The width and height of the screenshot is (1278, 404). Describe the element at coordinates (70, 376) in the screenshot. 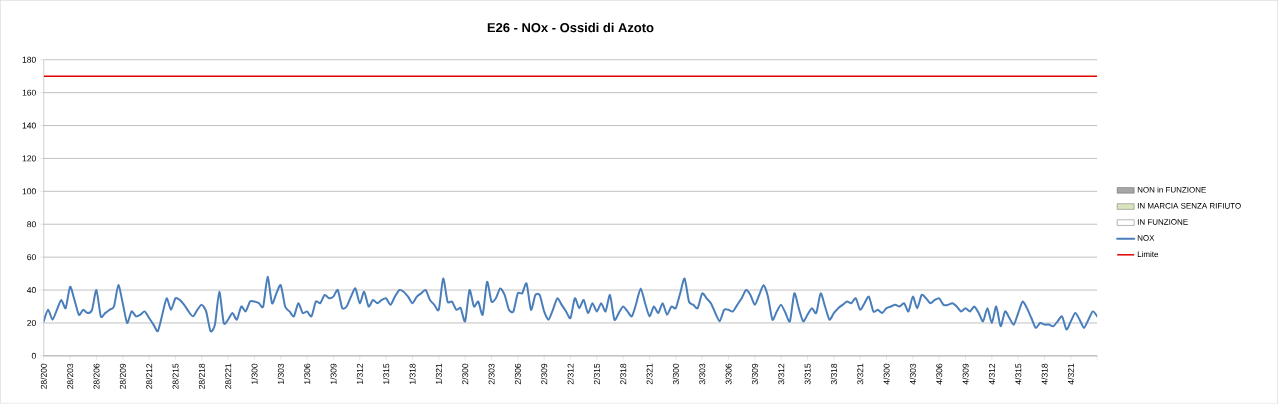

I see `x-tick-label: 28/203` at that location.